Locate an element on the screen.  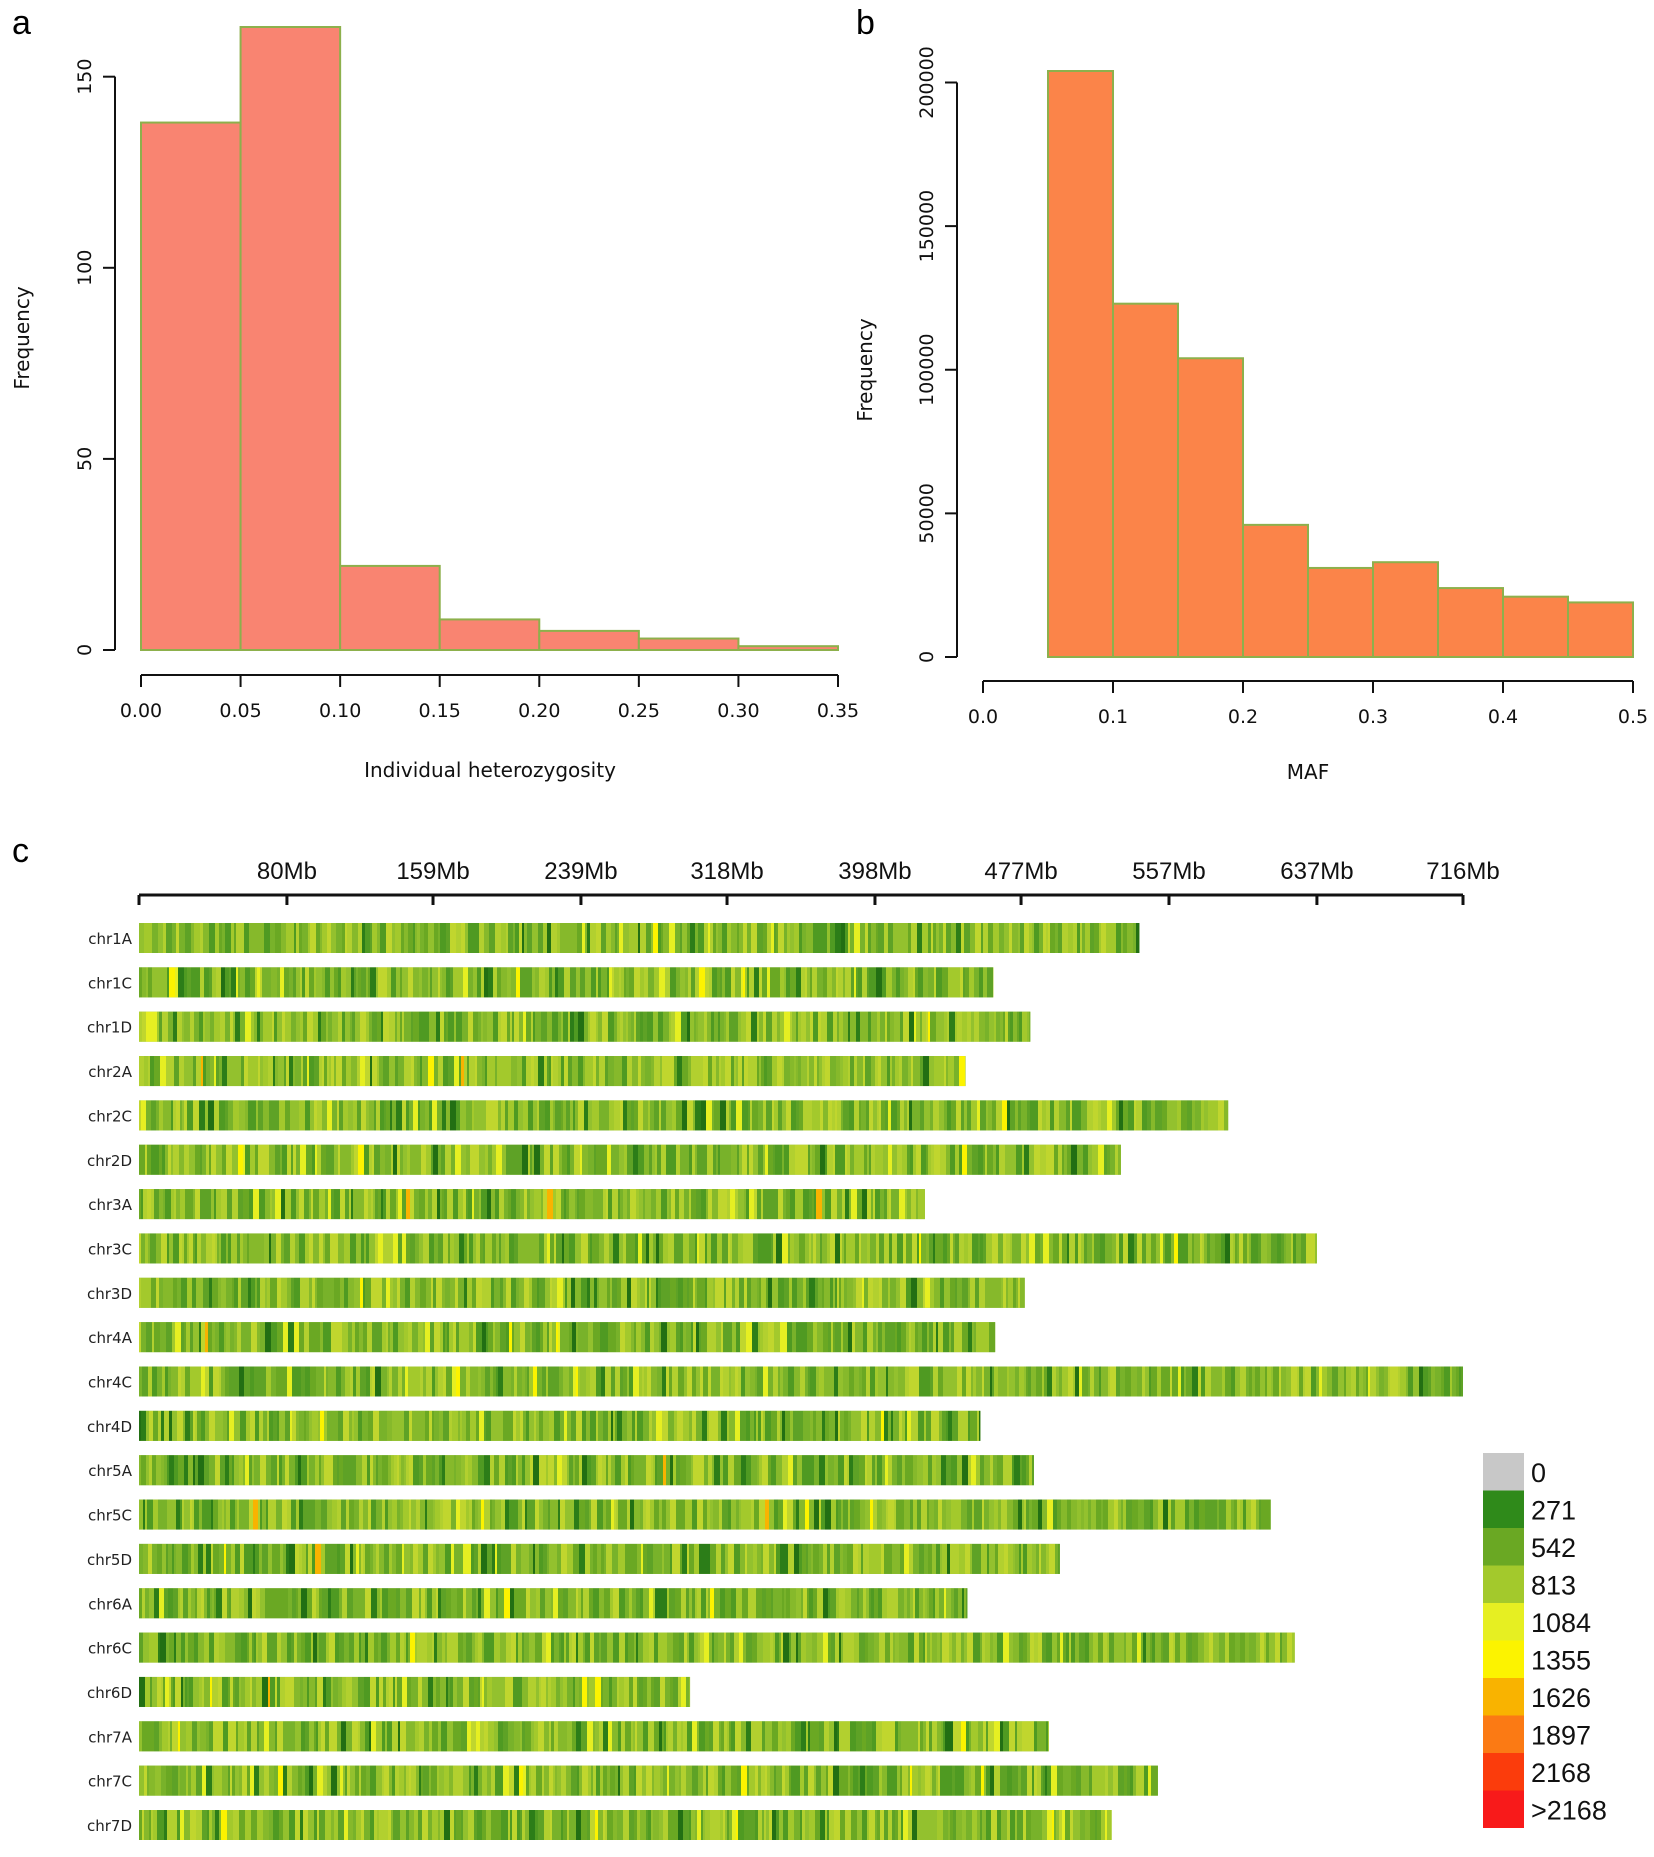
chromosome-bar-chr5A is located at coordinates (586, 1470).